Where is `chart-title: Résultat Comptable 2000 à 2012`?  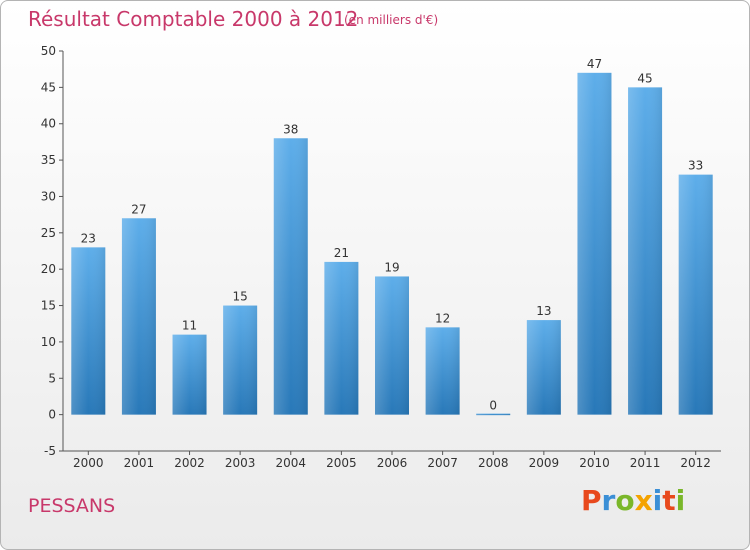
chart-title: Résultat Comptable 2000 à 2012 is located at coordinates (193, 19).